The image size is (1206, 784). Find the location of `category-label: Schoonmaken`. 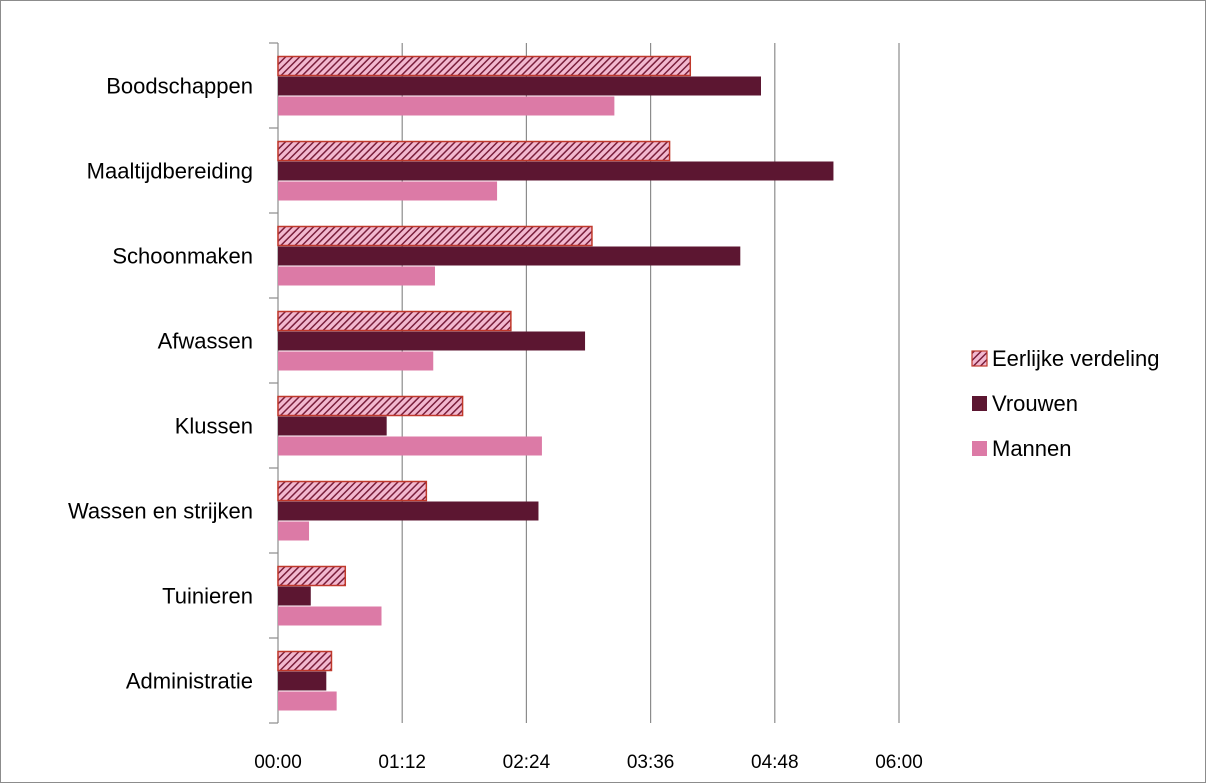

category-label: Schoonmaken is located at coordinates (182, 256).